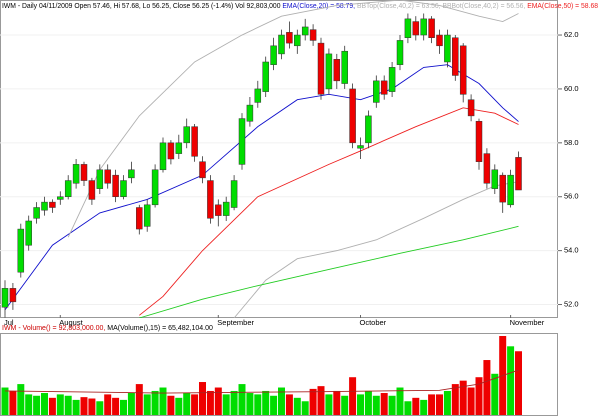 The image size is (600, 416). I want to click on volume-ma-label: MA(Volume(),15) = 65,482,104.00, so click(160, 328).